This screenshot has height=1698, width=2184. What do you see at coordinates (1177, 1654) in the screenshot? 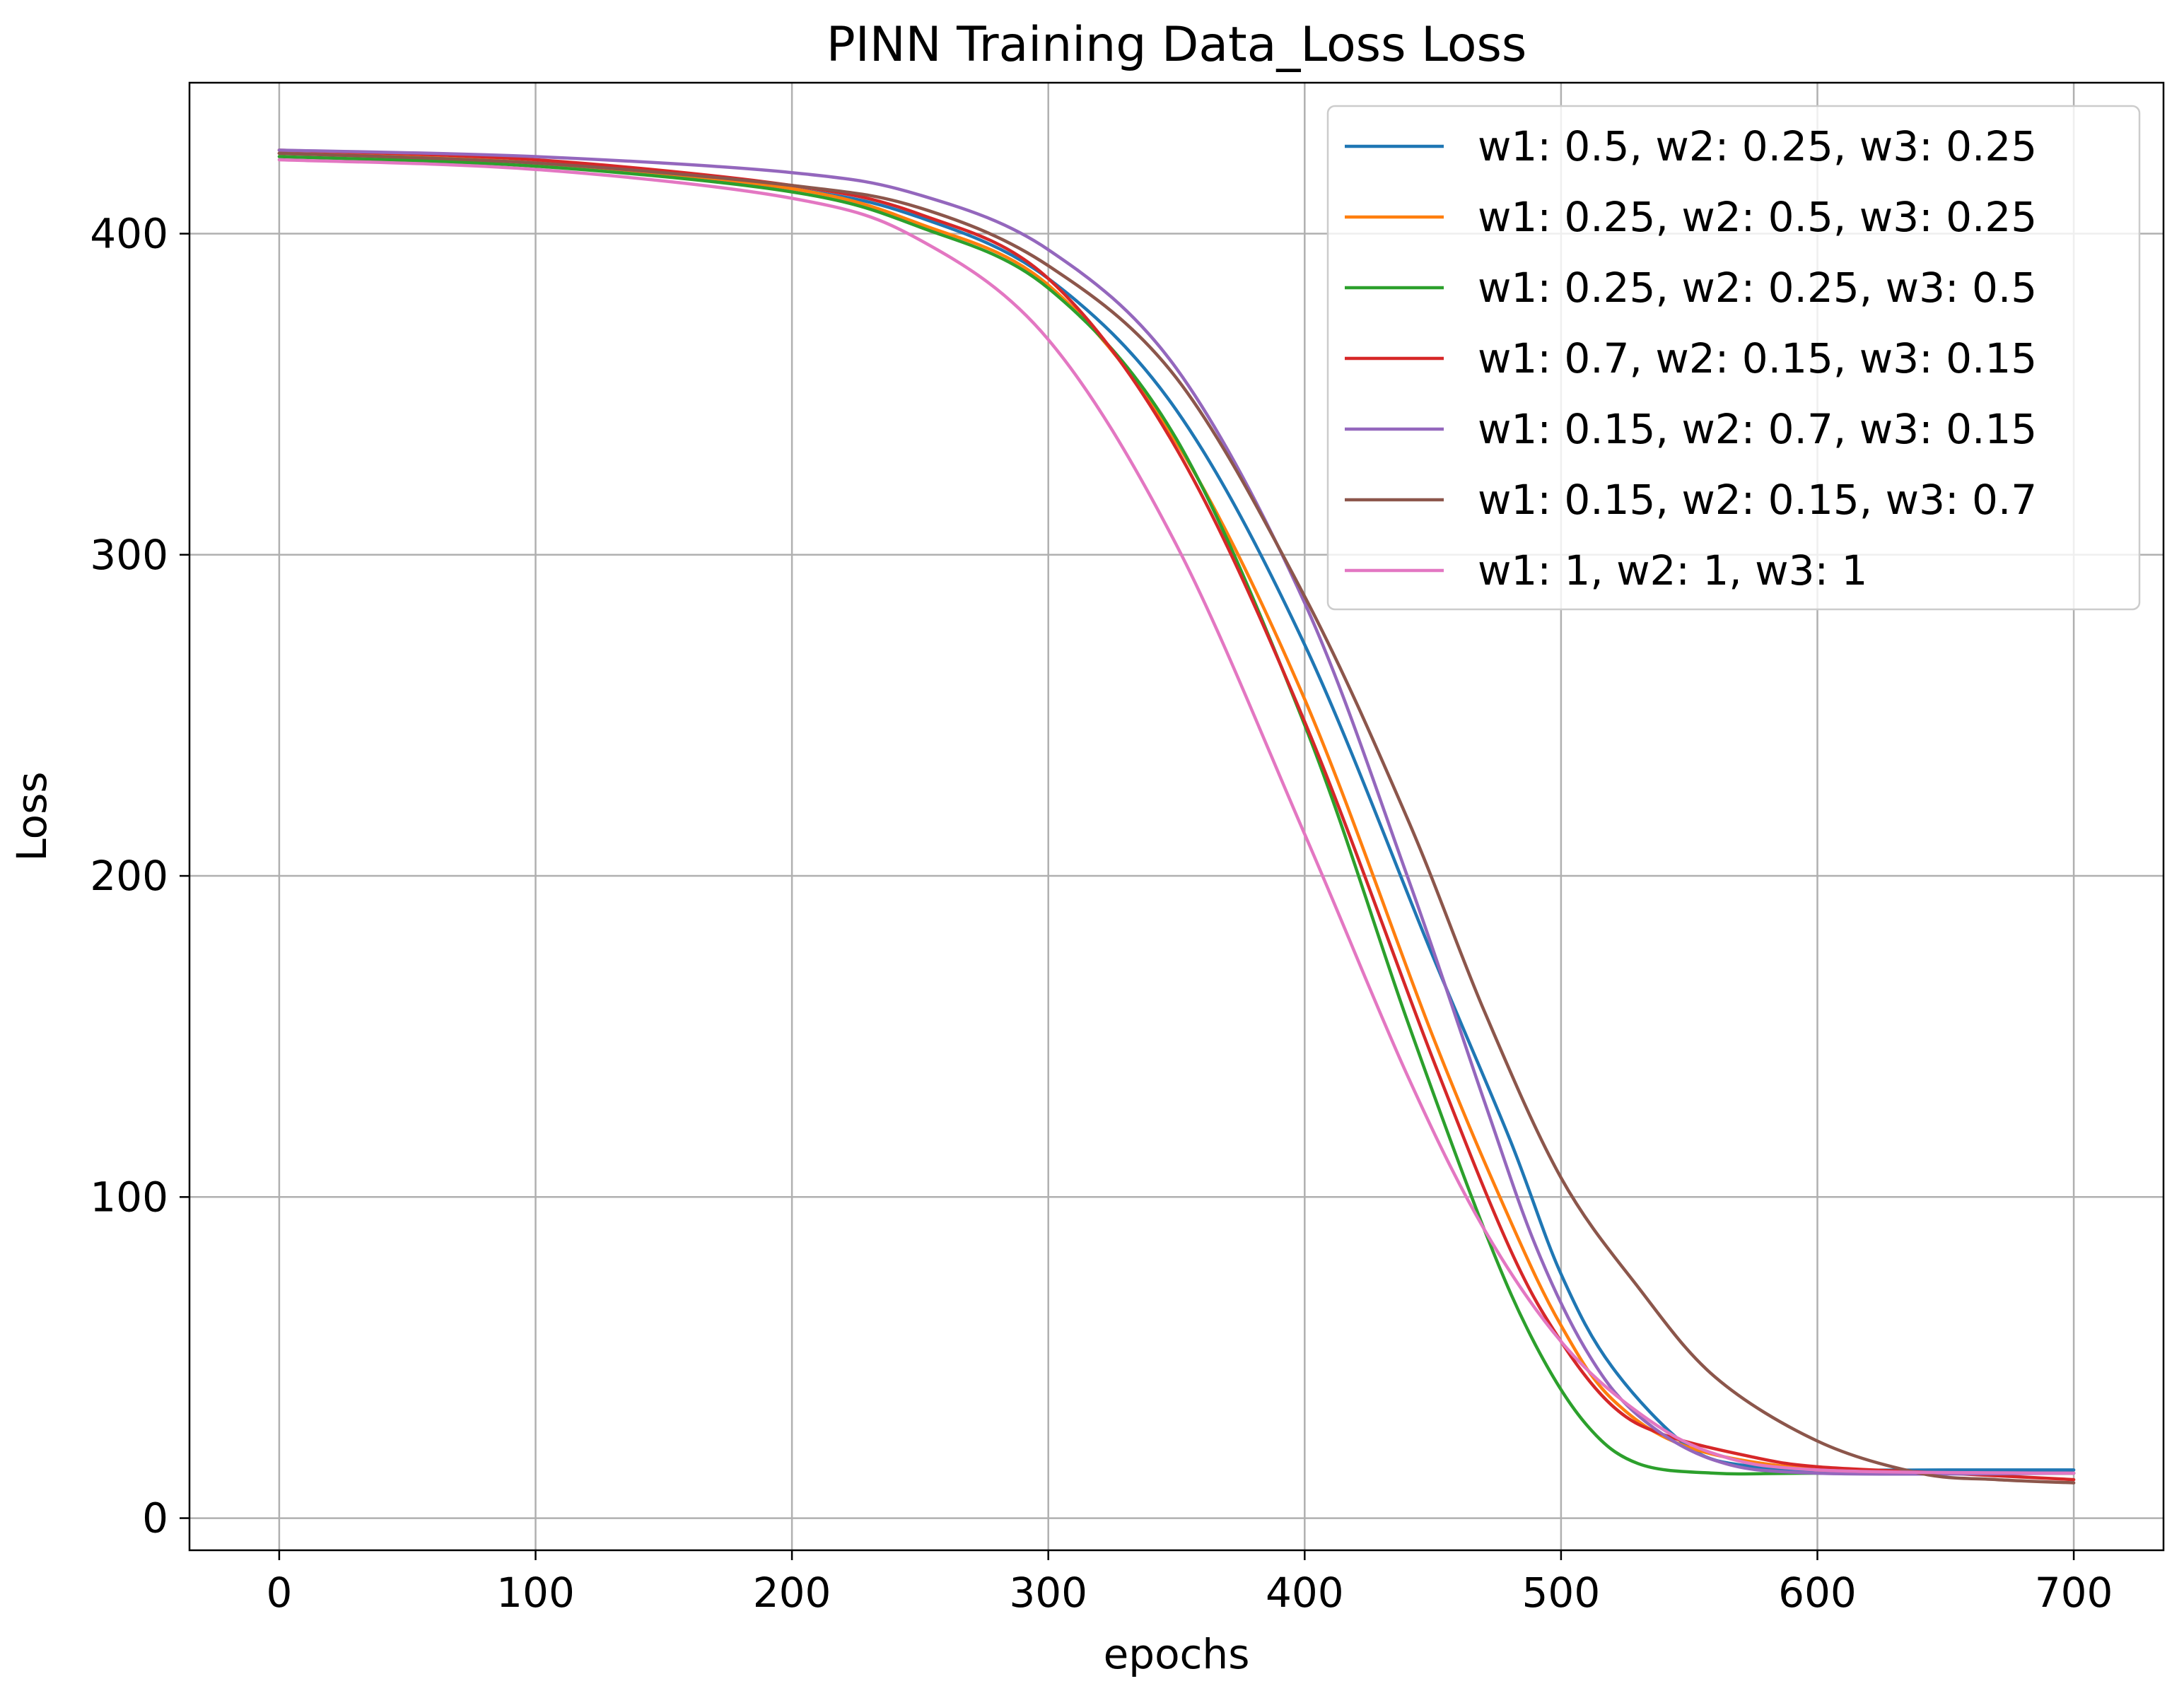
I see `x-axis-label: epochs` at bounding box center [1177, 1654].